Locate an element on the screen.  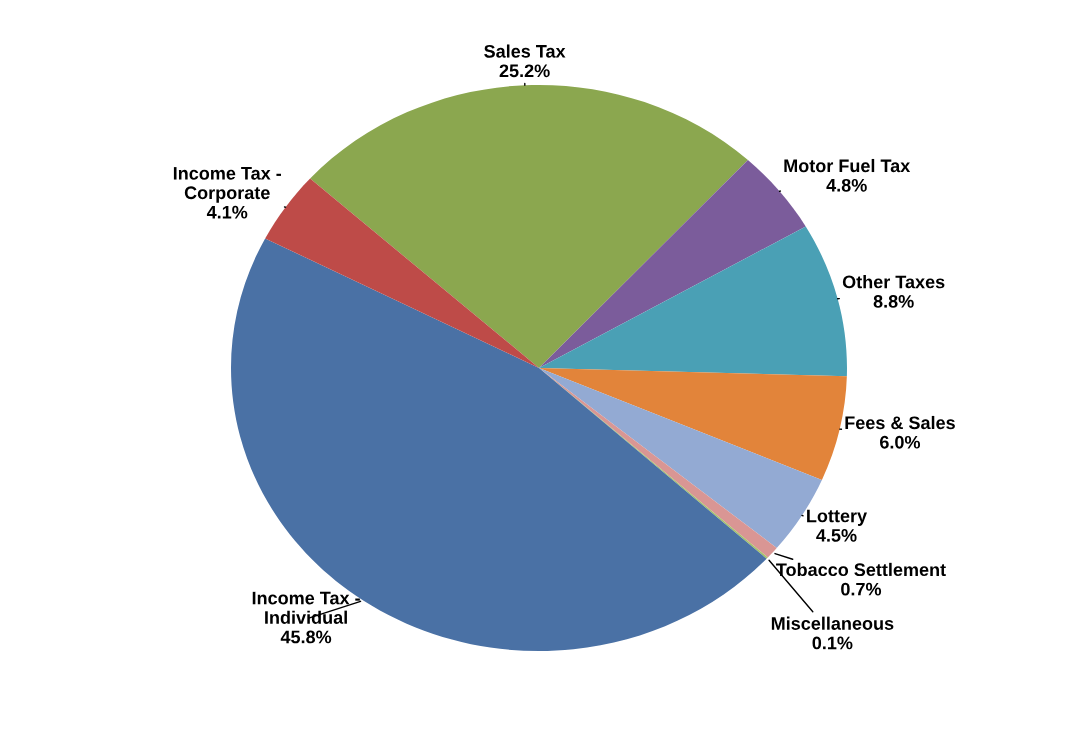
data-label: 45.8% is located at coordinates (306, 637).